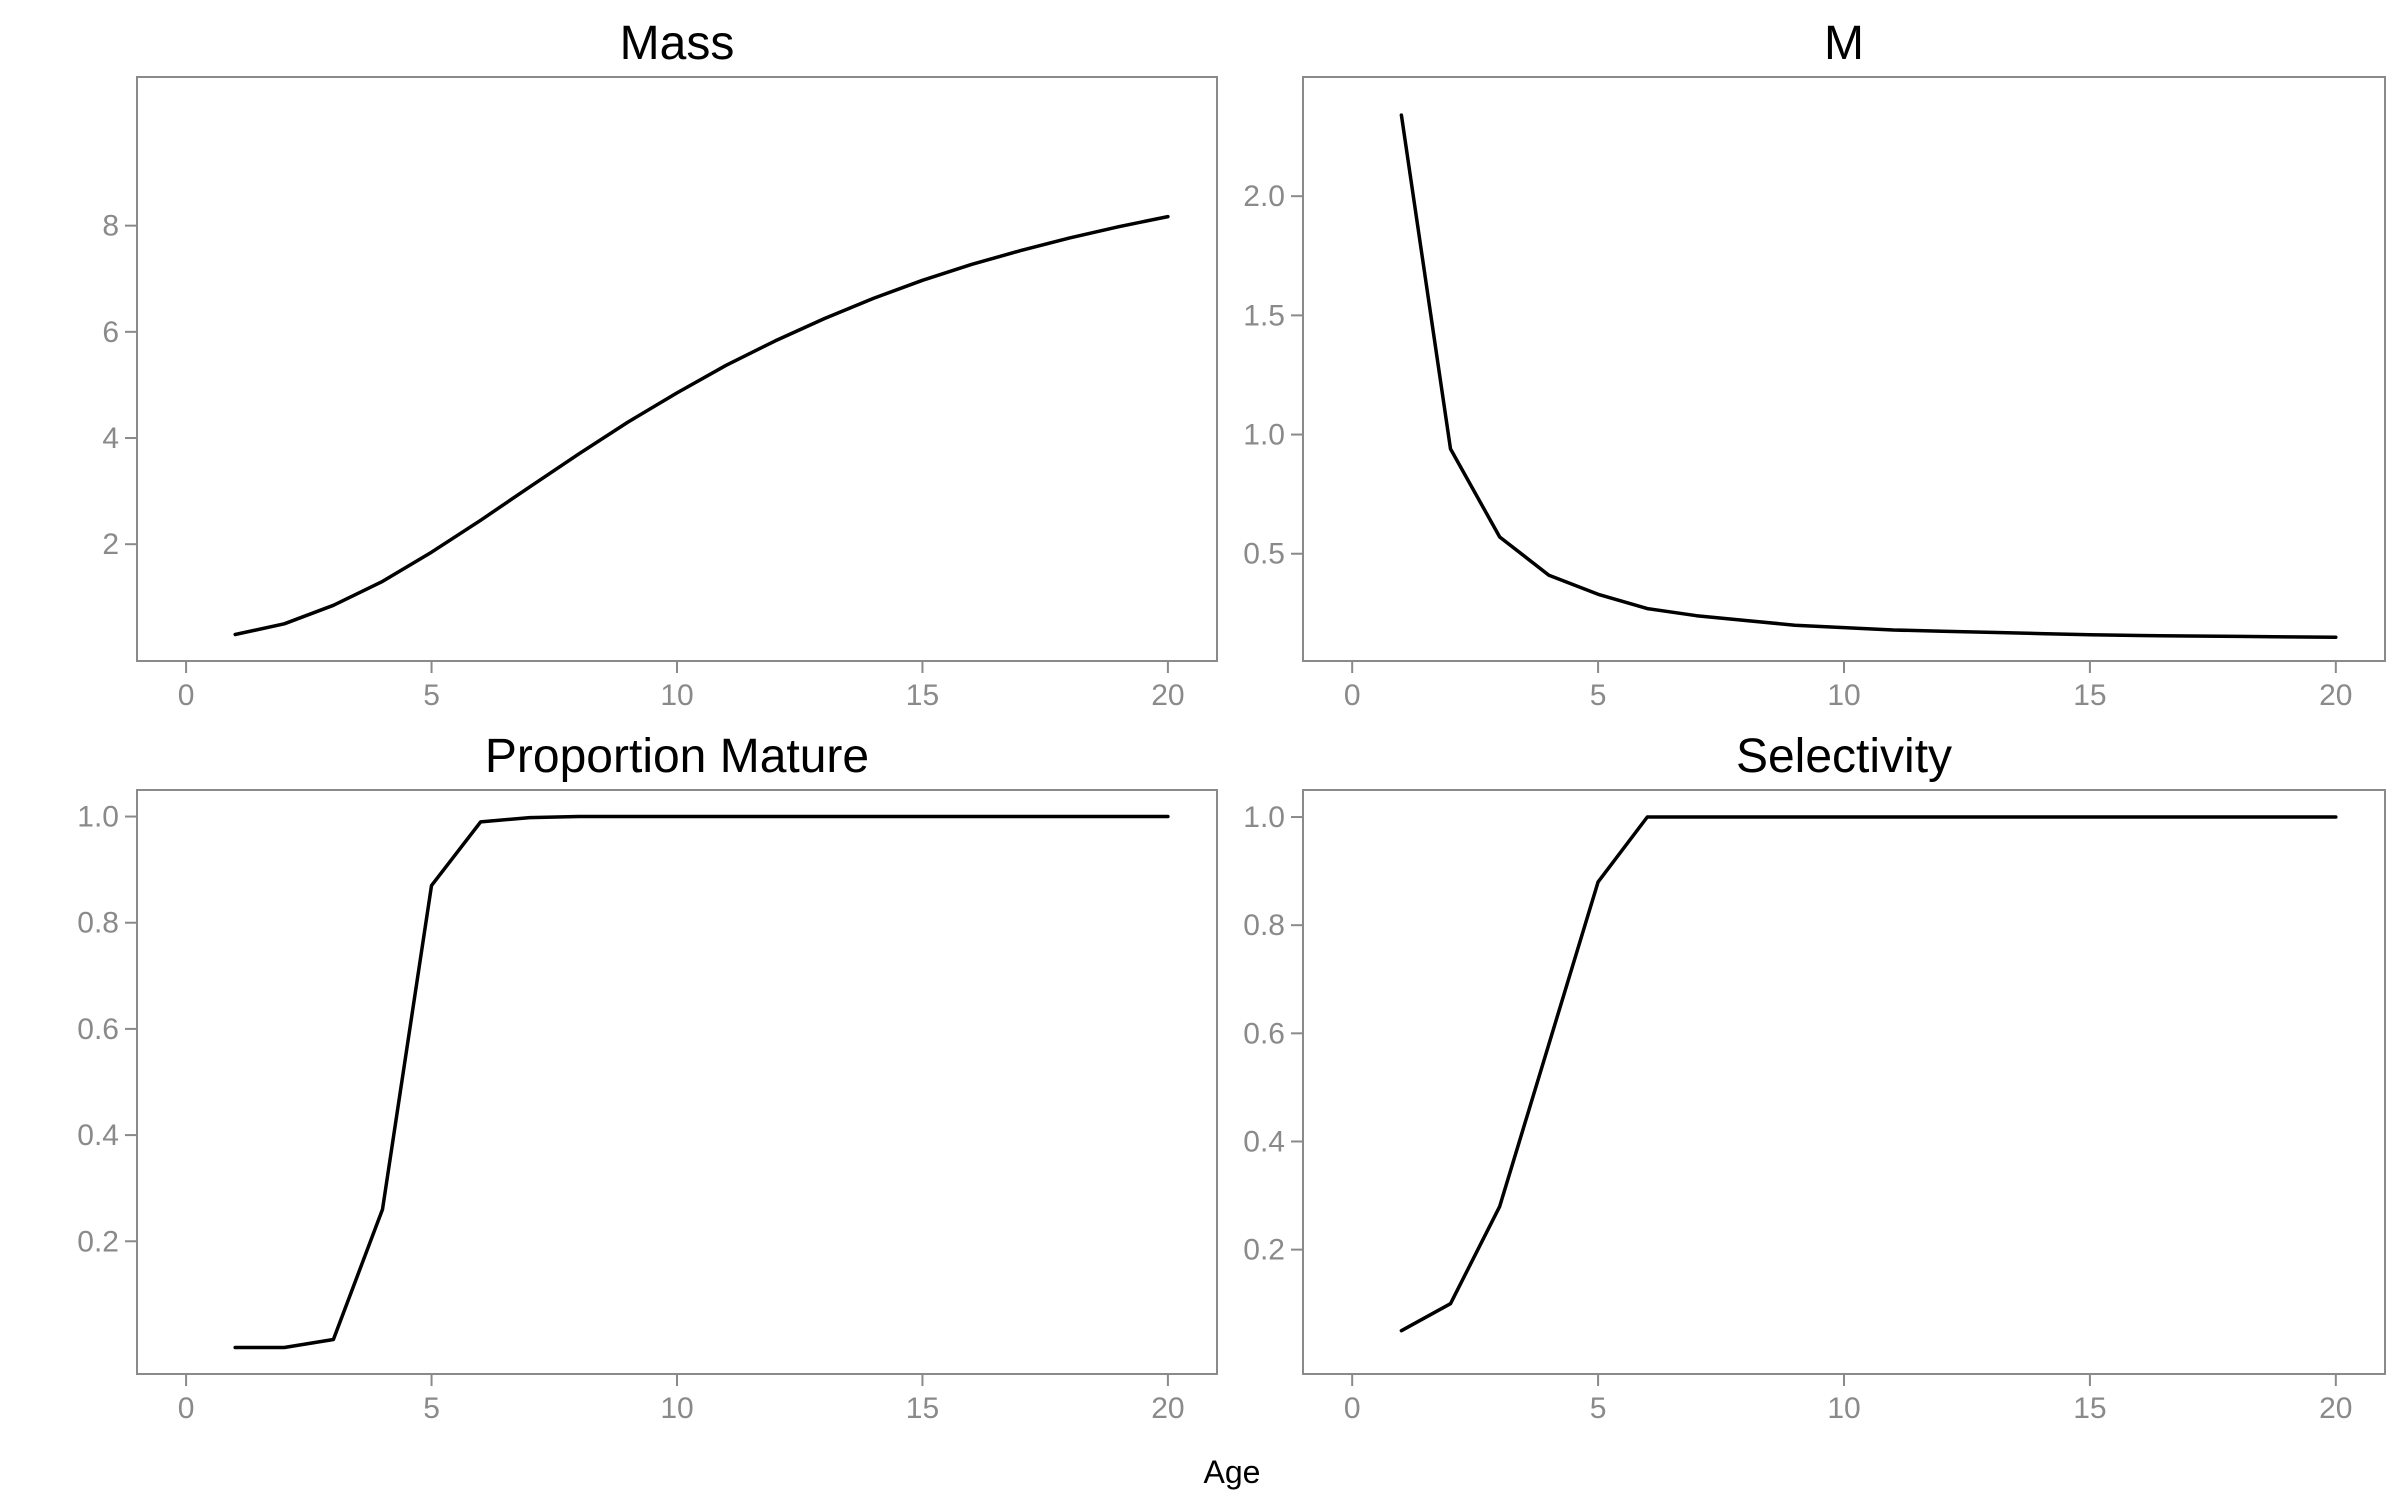 This screenshot has height=1500, width=2400. I want to click on y-tick-label: 8, so click(110, 226).